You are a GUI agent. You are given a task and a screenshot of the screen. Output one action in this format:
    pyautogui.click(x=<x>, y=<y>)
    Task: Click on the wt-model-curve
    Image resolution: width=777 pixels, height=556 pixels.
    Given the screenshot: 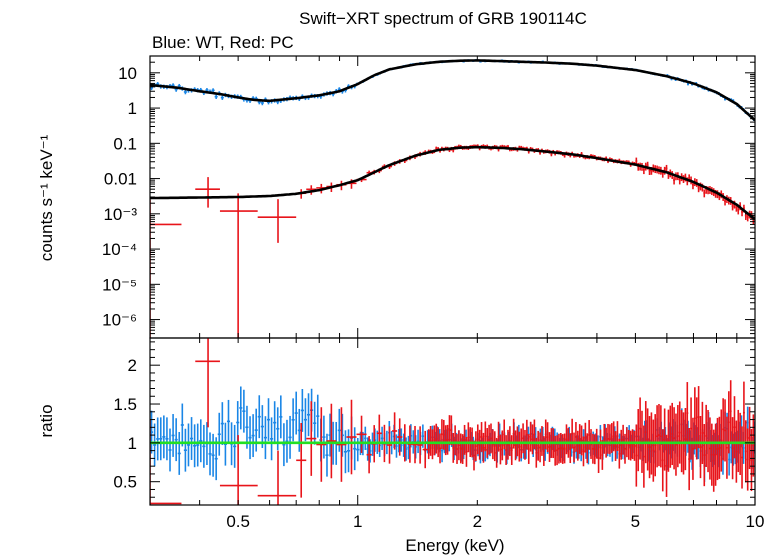 What is the action you would take?
    pyautogui.click(x=452, y=90)
    